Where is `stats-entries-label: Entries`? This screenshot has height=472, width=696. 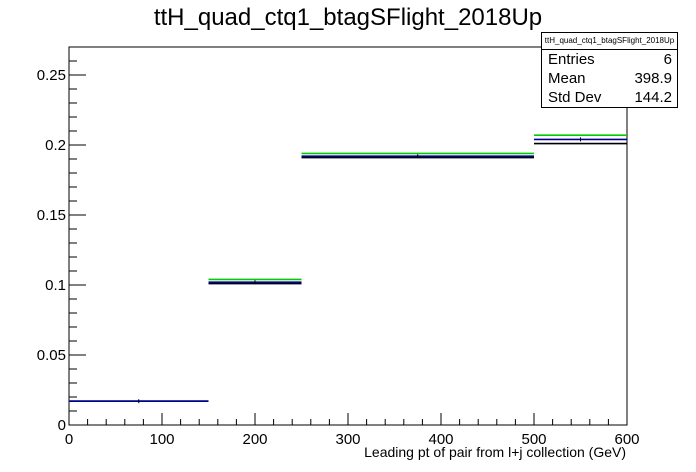
stats-entries-label: Entries is located at coordinates (571, 59).